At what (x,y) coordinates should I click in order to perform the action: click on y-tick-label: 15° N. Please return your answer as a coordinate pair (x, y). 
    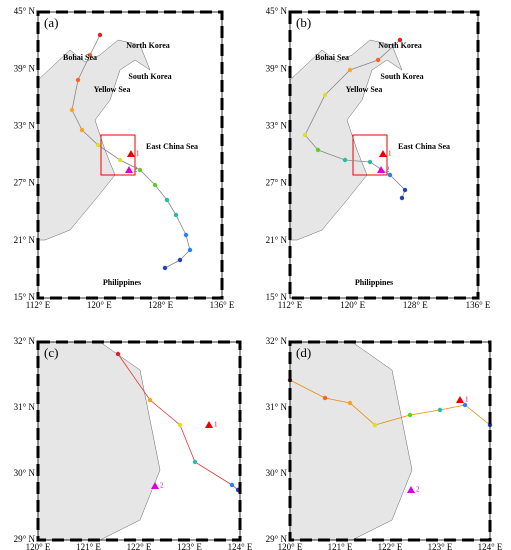
    Looking at the image, I should click on (277, 297).